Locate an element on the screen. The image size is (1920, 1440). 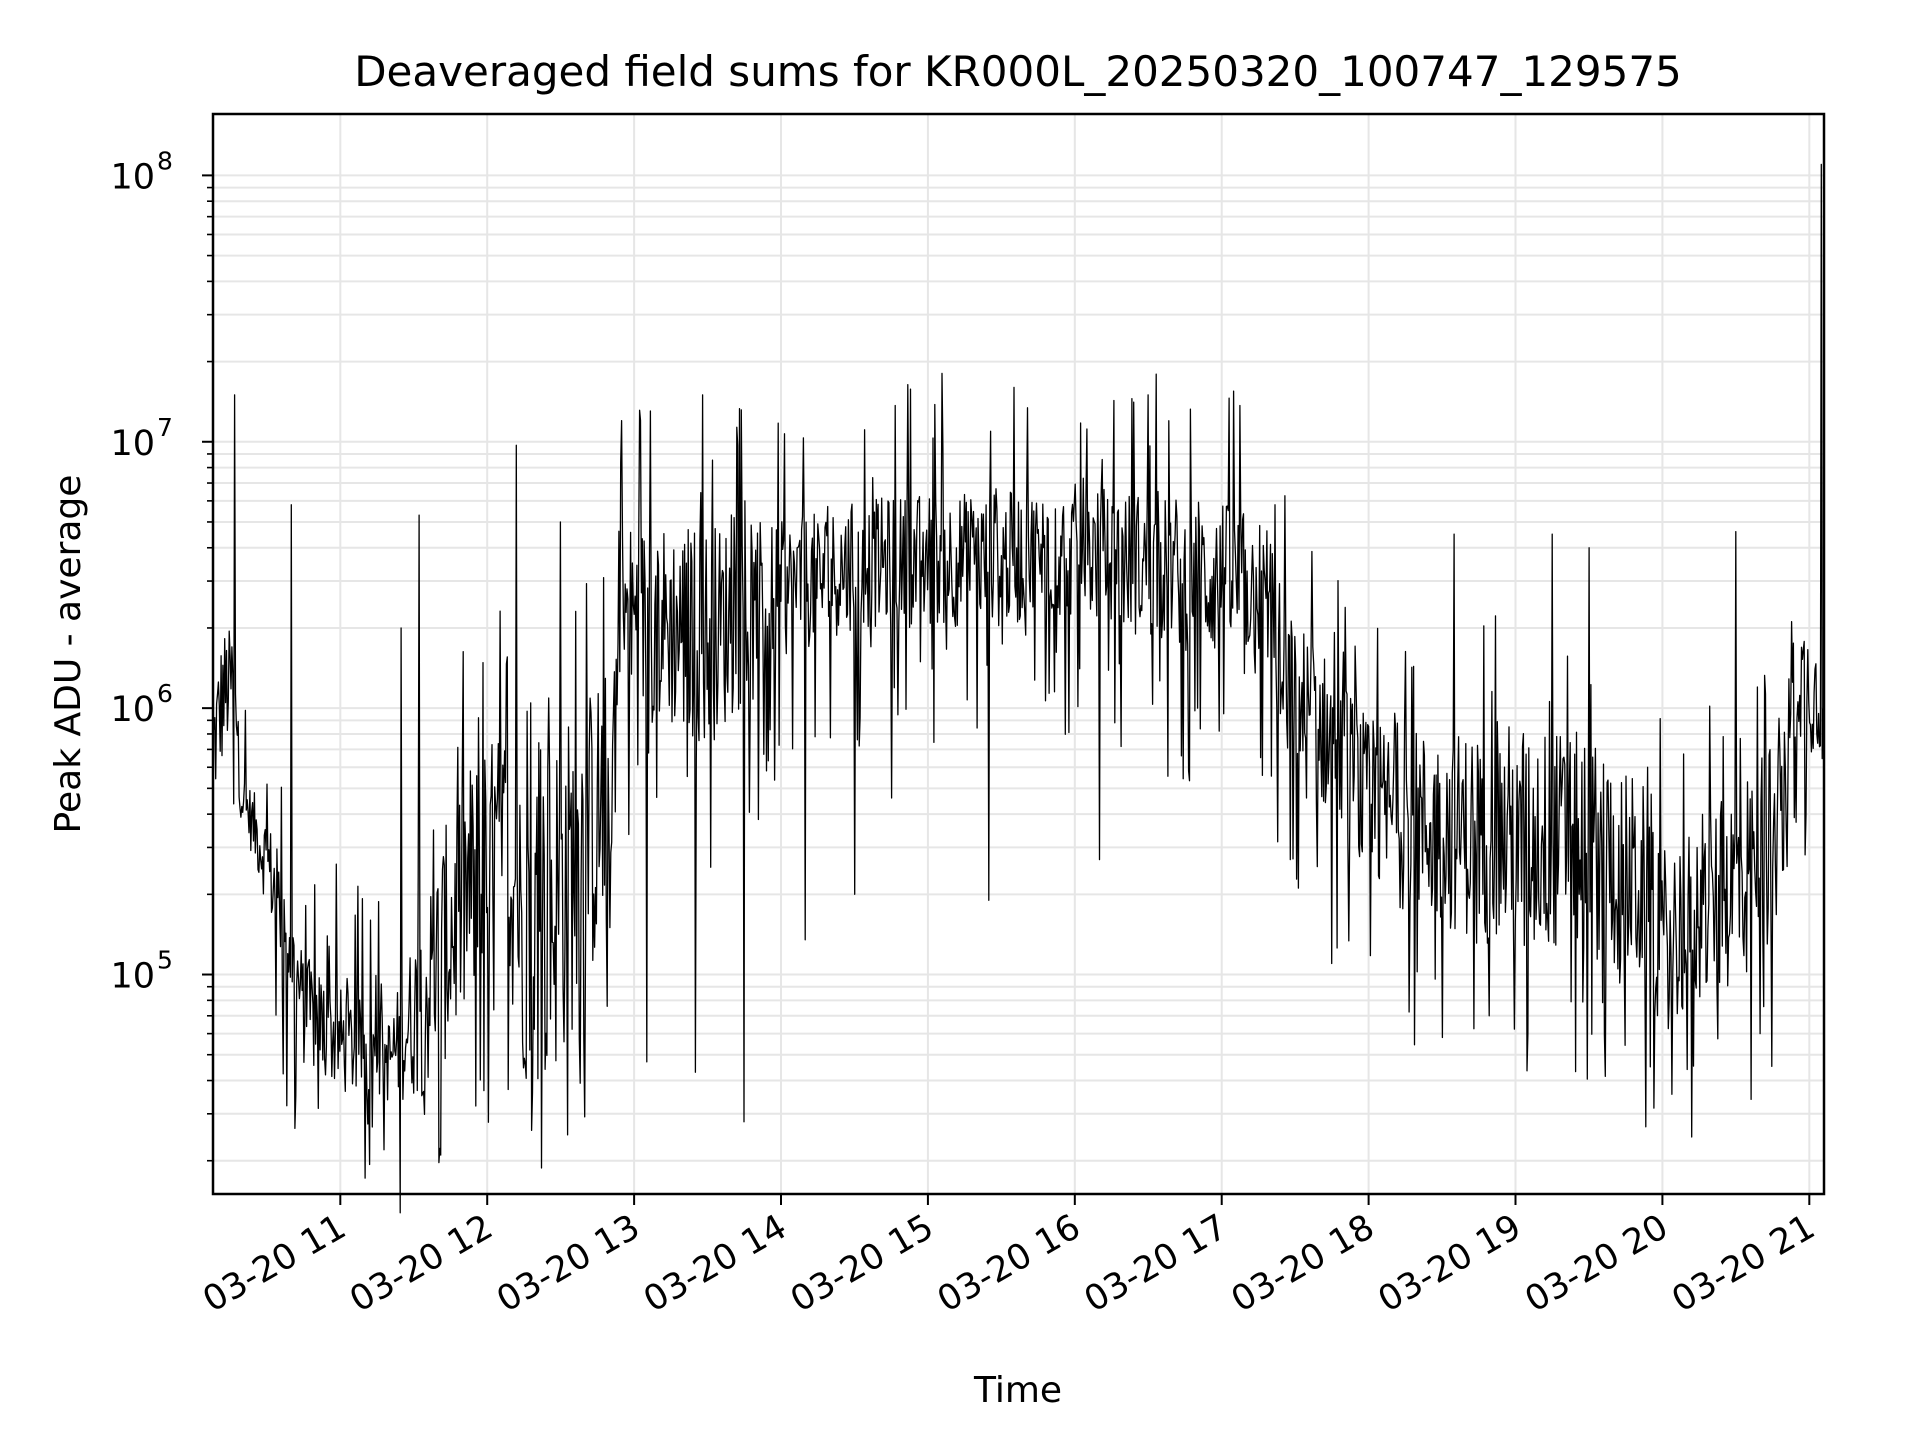
y-tick-exponent: 6 is located at coordinates (165, 693).